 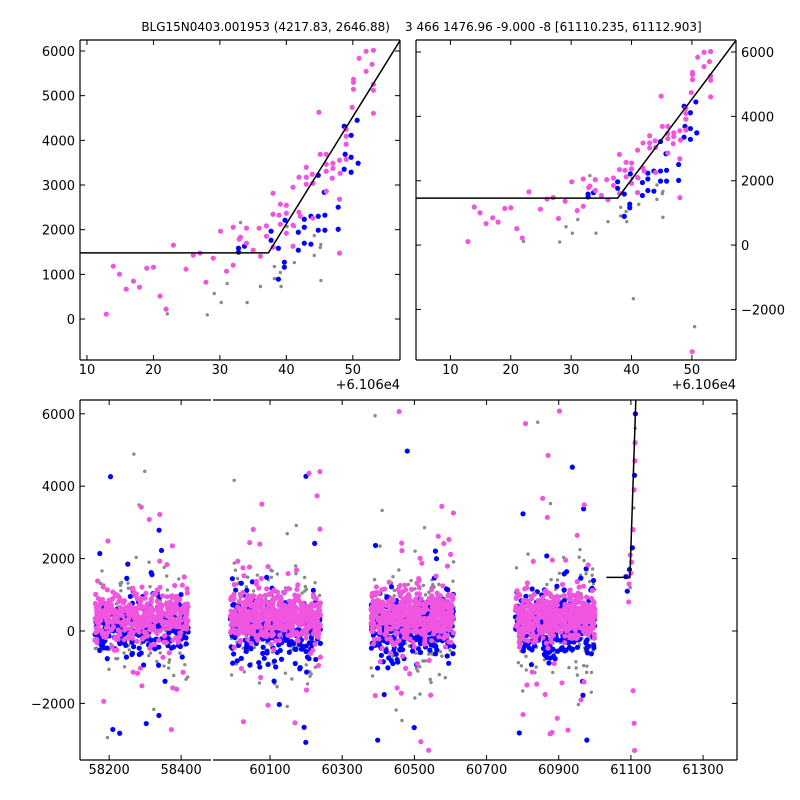 I want to click on right-panel-ytick-label: 4000, so click(x=757, y=117).